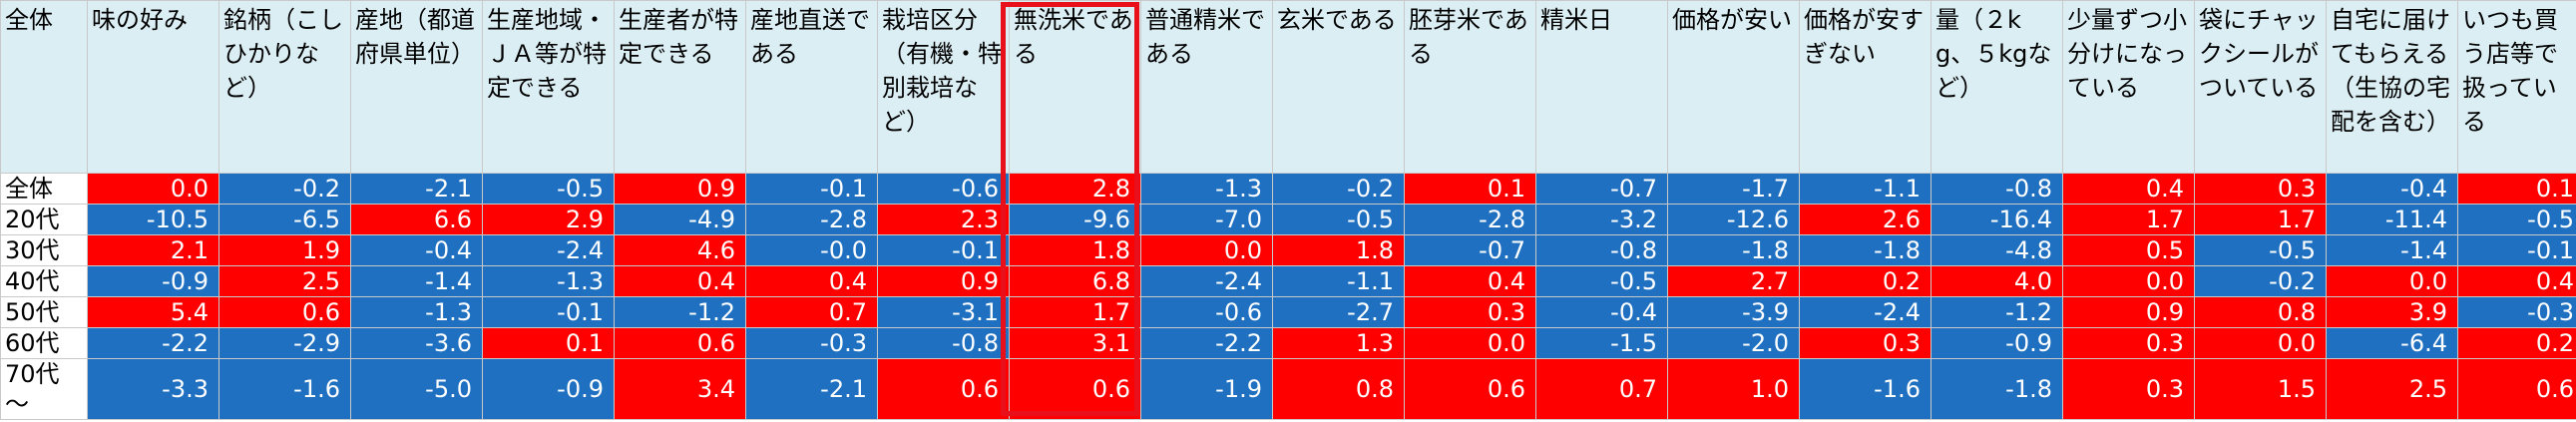  I want to click on value-cell: -2.0, so click(1733, 343).